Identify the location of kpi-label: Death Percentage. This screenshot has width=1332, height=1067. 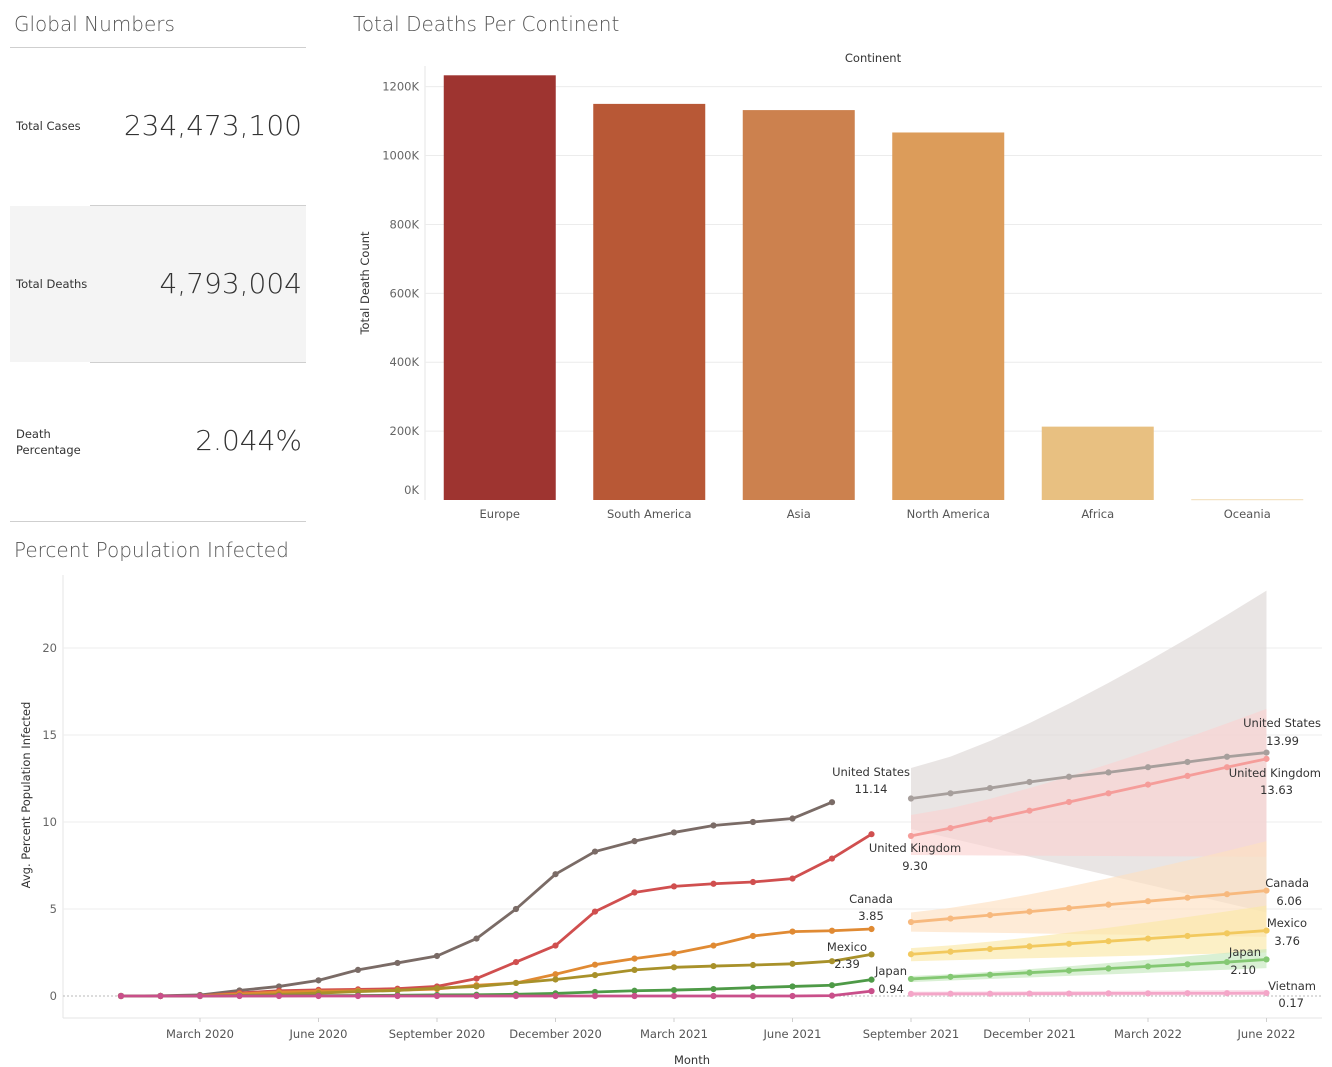
(48, 442).